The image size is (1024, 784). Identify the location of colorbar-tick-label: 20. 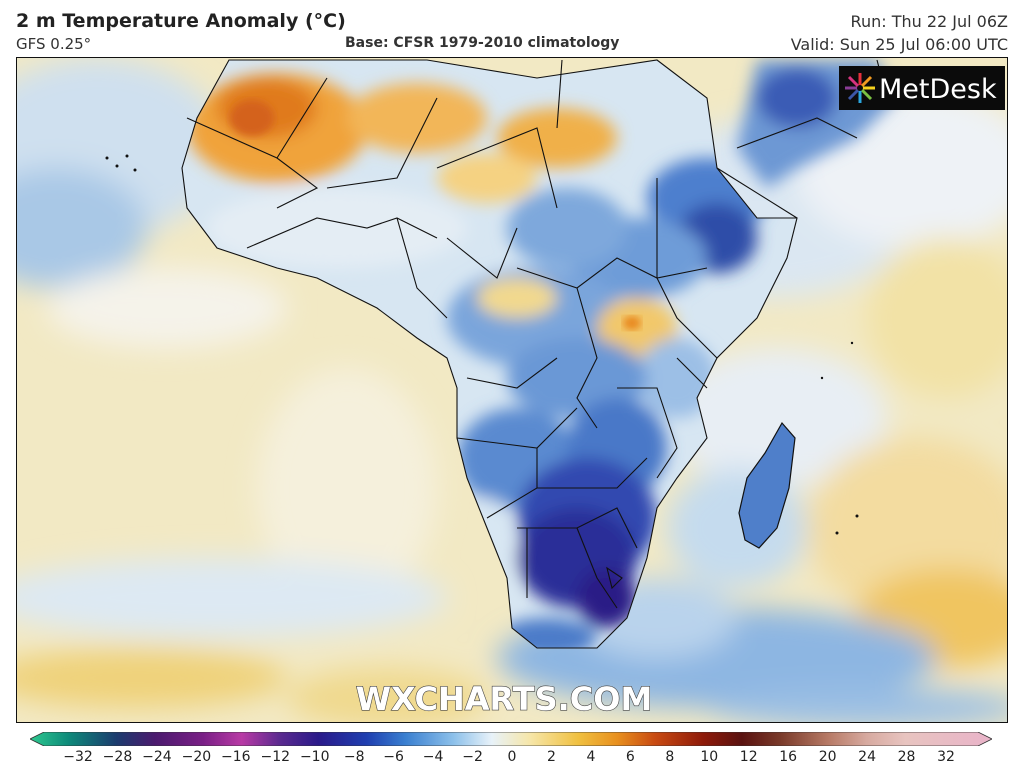
(827, 757).